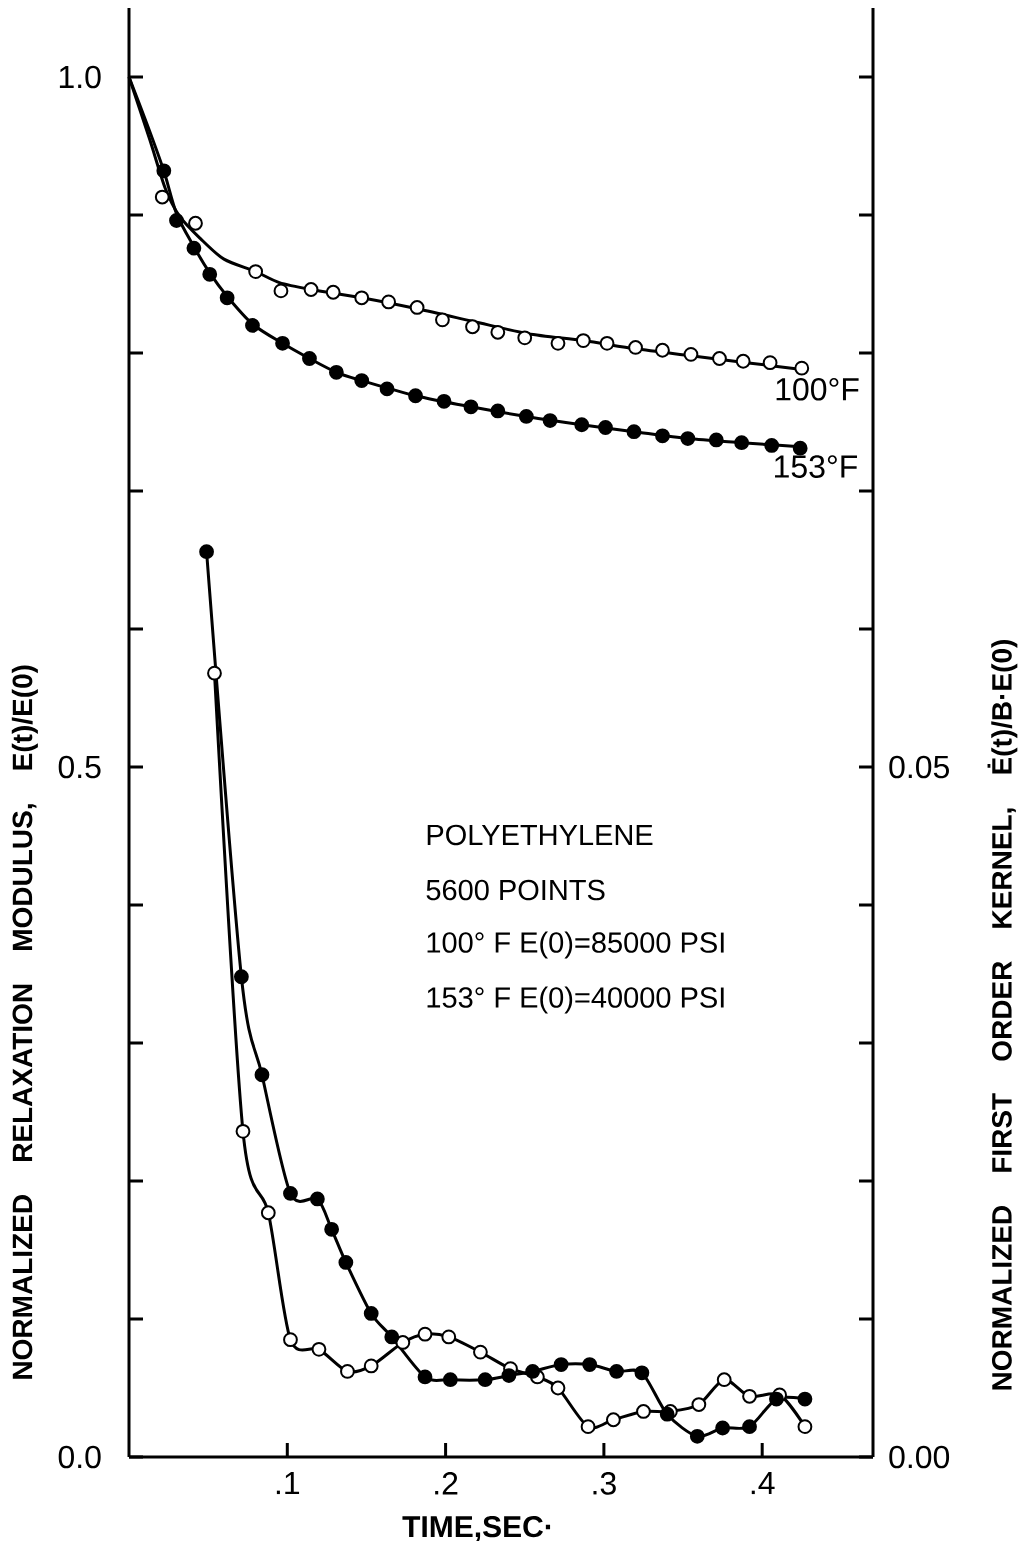 The width and height of the screenshot is (1025, 1541). I want to click on annotation: POLYETHYLENE, so click(540, 835).